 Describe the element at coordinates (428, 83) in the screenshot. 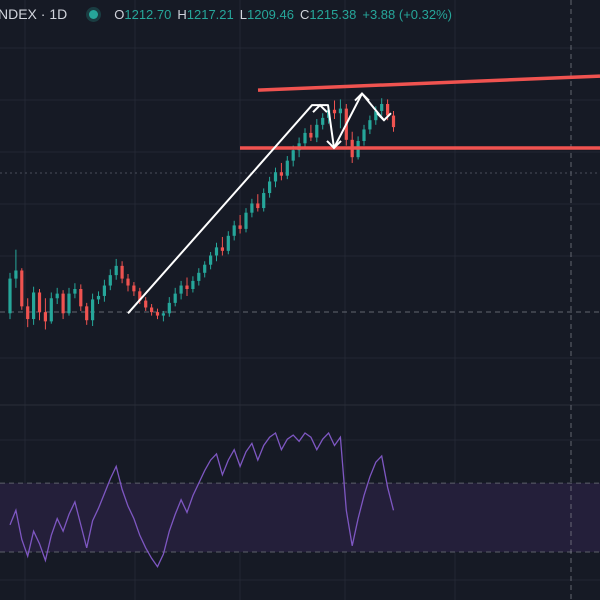

I see `resistance-line` at that location.